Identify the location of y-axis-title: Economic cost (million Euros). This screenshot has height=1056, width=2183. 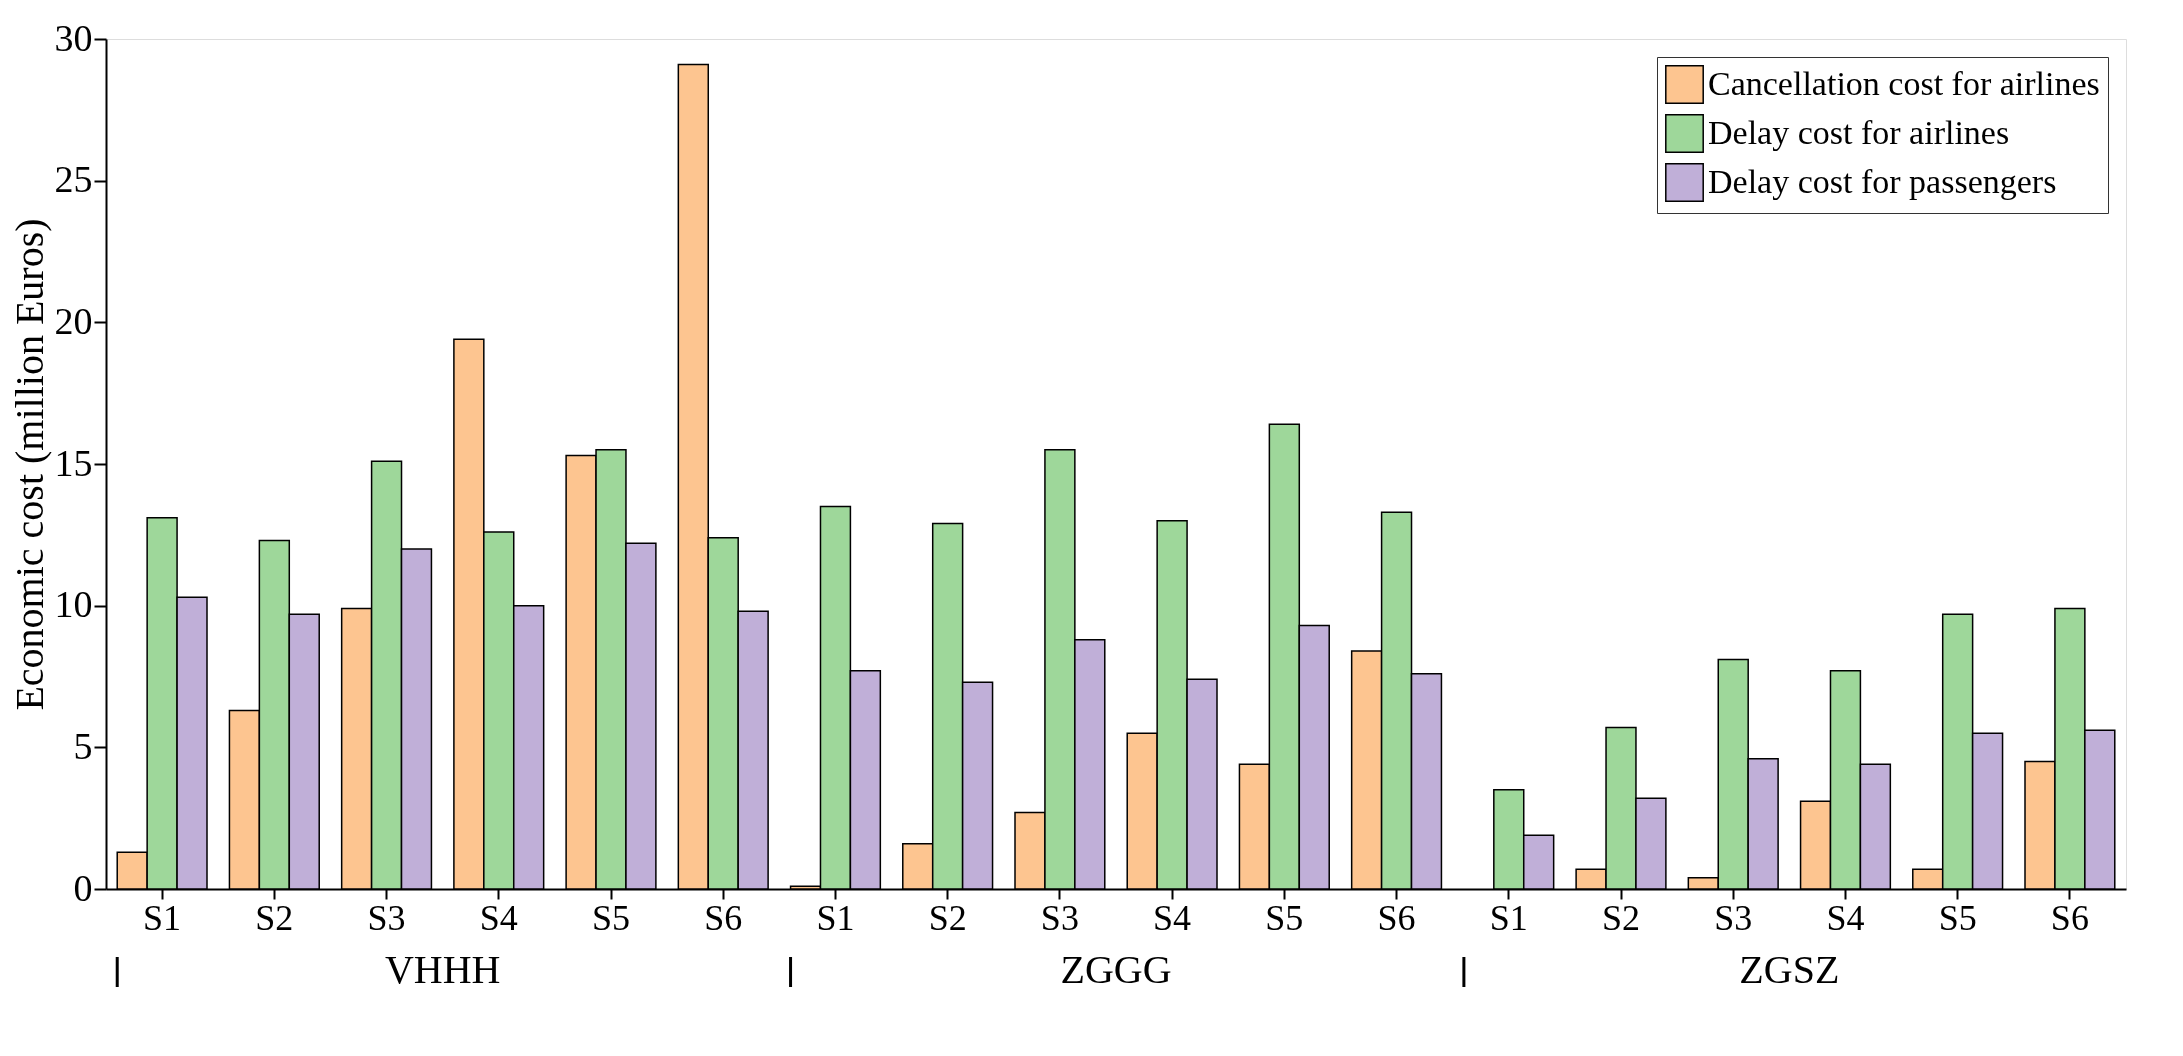
(29, 464).